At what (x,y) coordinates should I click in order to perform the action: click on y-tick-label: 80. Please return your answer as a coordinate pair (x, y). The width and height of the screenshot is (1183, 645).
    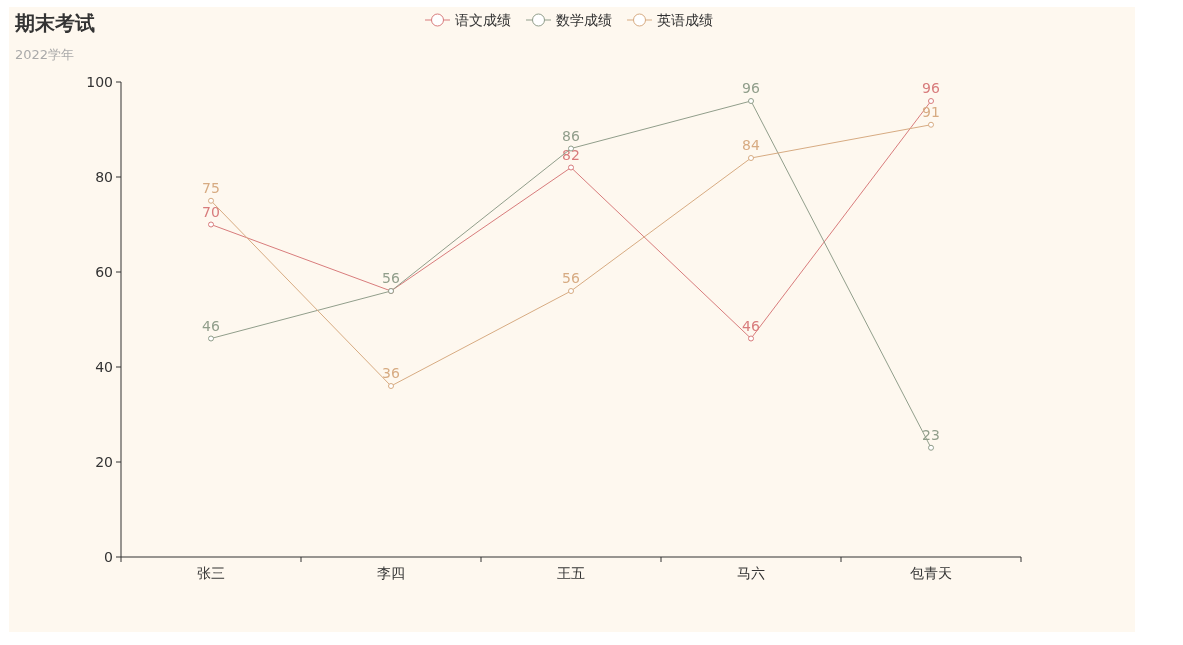
    Looking at the image, I should click on (104, 177).